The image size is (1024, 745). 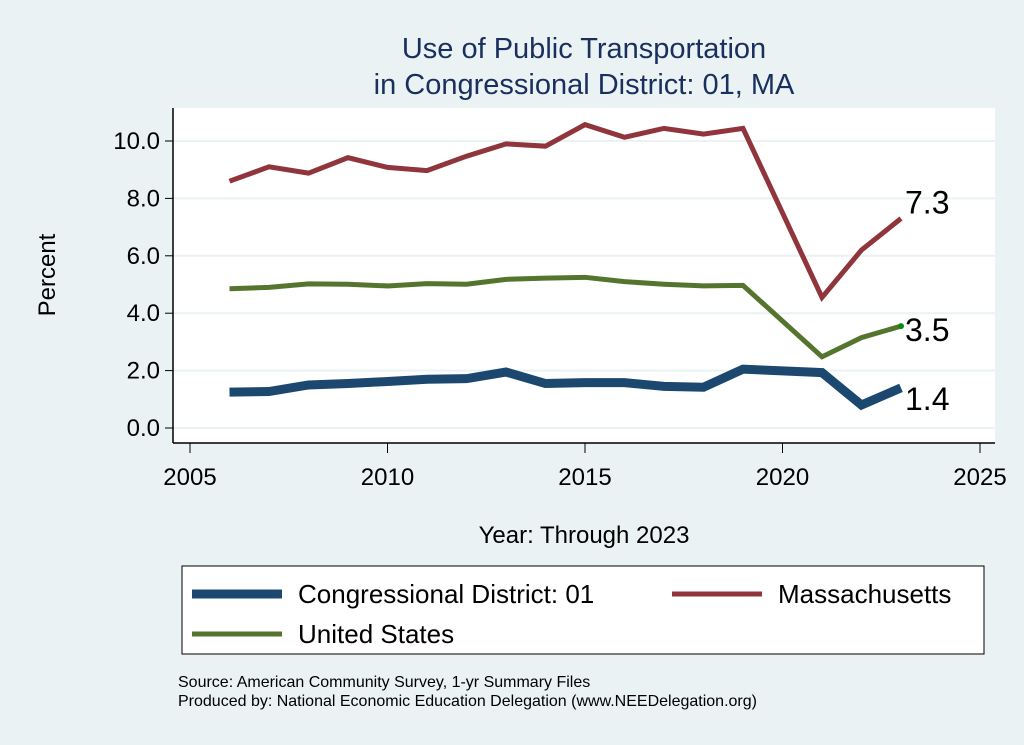 What do you see at coordinates (927, 330) in the screenshot?
I see `end-label-united-states: 3.5` at bounding box center [927, 330].